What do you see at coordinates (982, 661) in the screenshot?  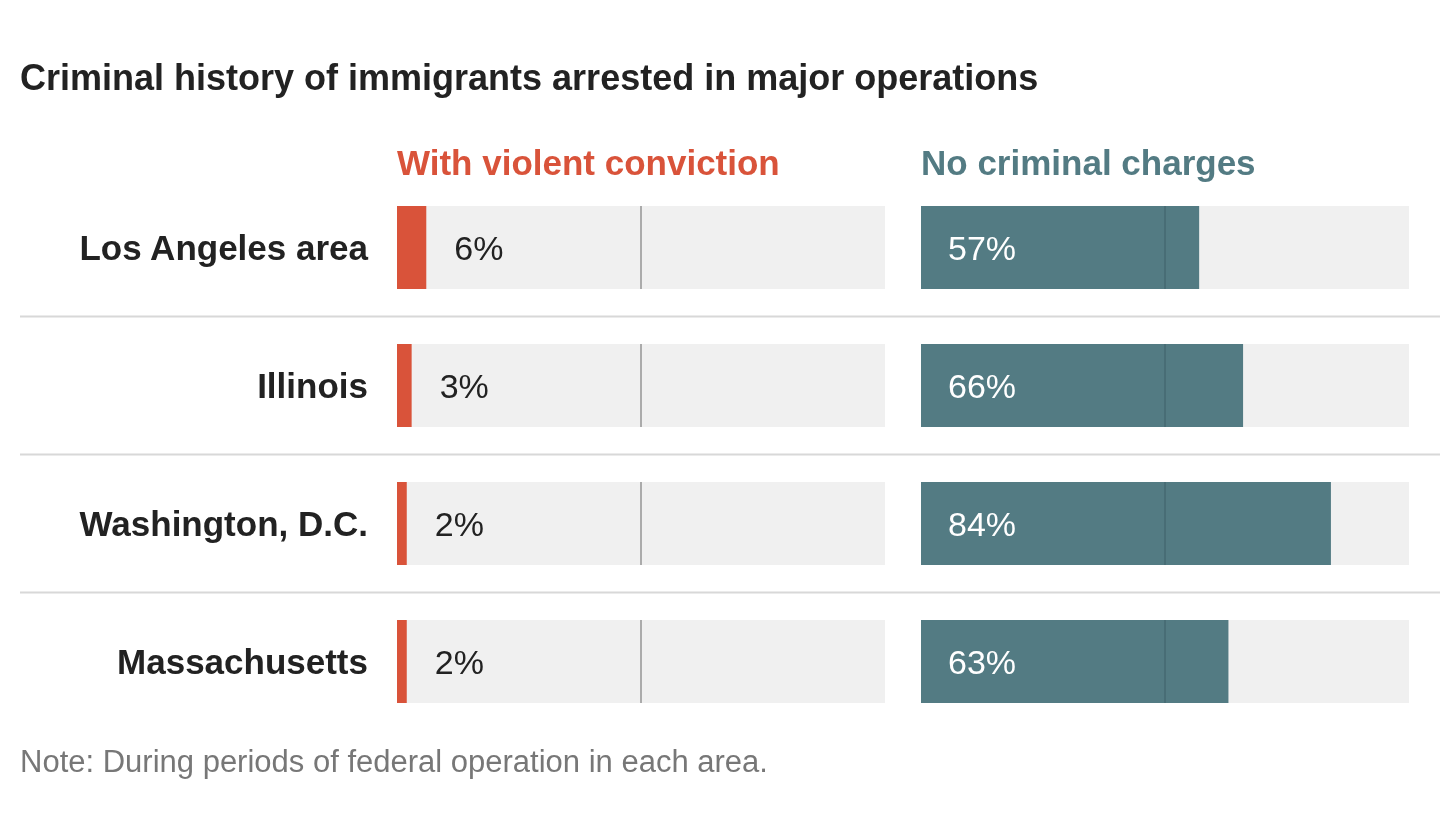 I see `data-label: 63%` at bounding box center [982, 661].